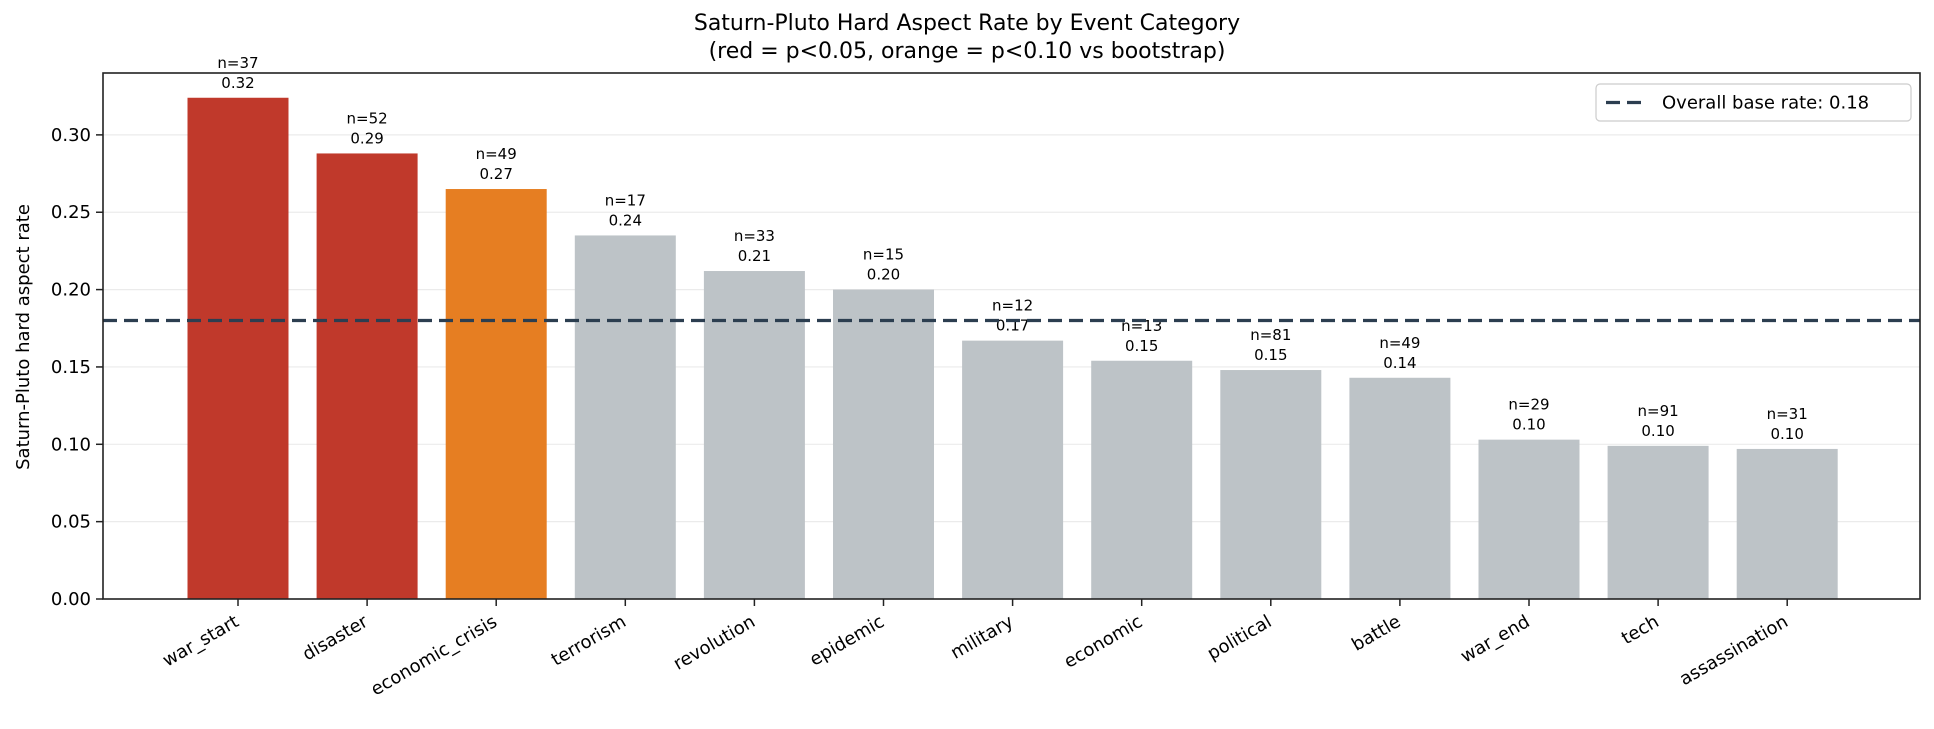 The image size is (1934, 729). Describe the element at coordinates (1787, 523) in the screenshot. I see `bar-assassination` at that location.